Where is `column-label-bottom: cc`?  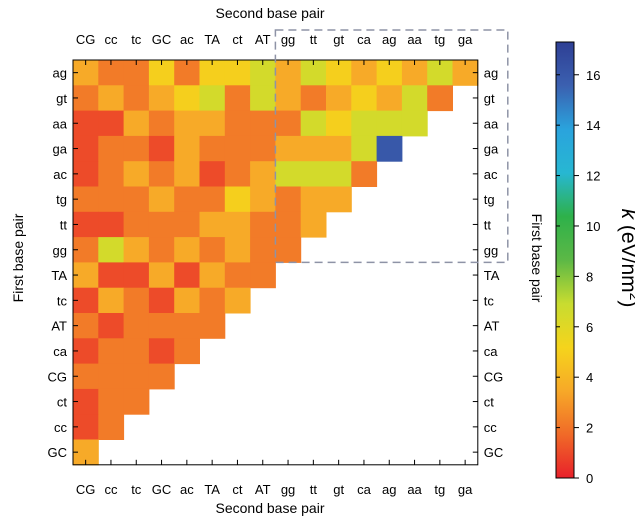 column-label-bottom: cc is located at coordinates (111, 489).